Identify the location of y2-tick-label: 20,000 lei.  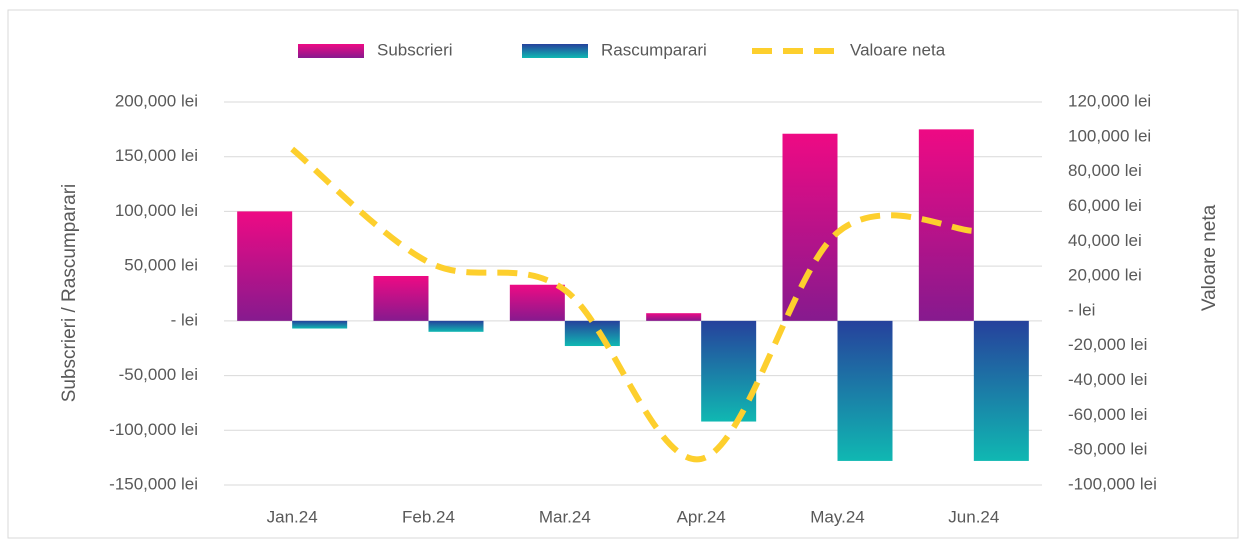
(1105, 275).